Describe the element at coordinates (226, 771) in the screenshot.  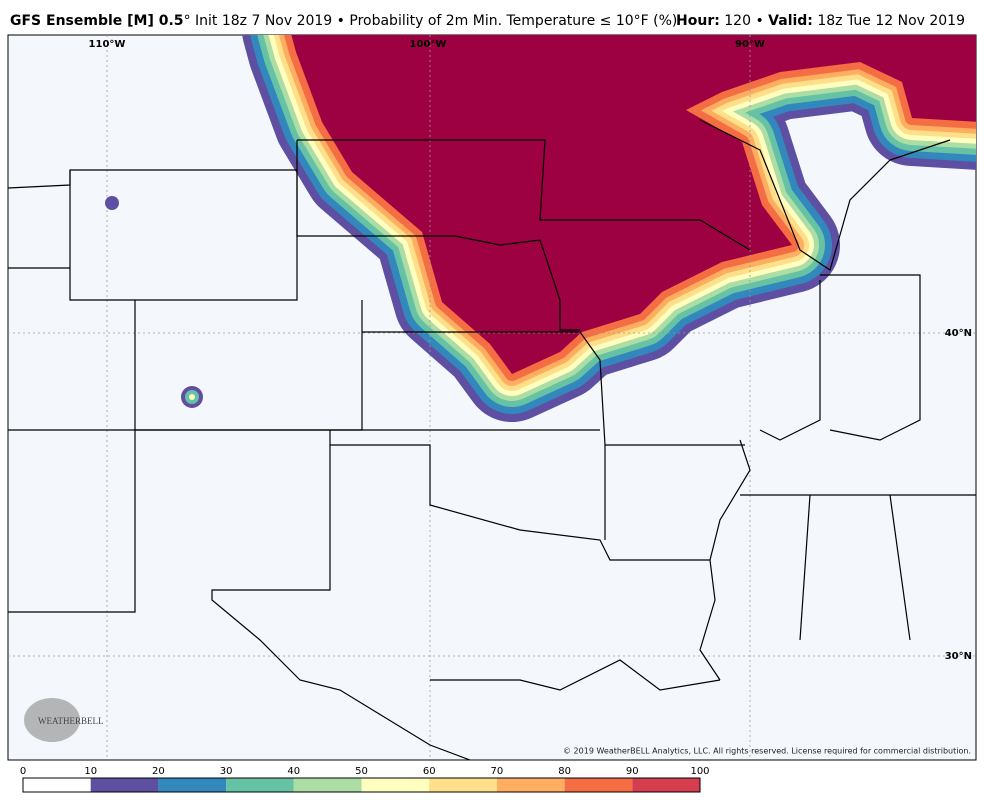
I see `colorbar-tick-label: 30` at that location.